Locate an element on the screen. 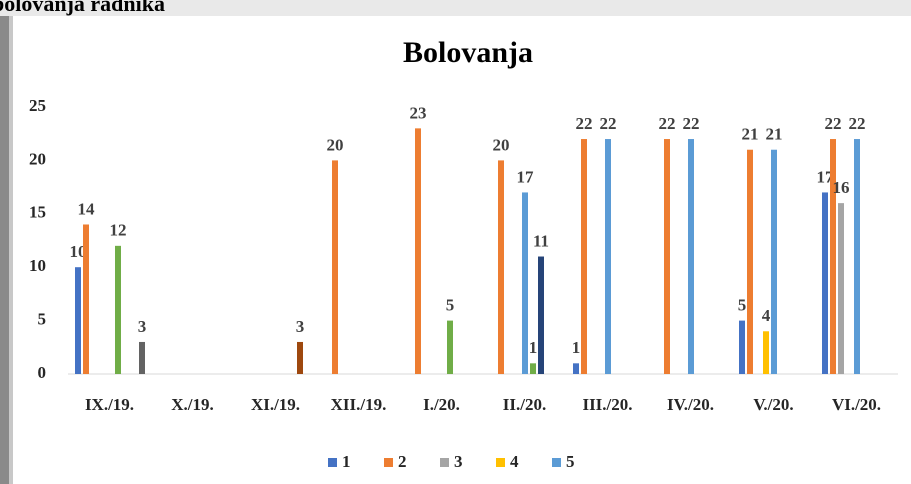  x-tick-label: III./20. is located at coordinates (607, 404).